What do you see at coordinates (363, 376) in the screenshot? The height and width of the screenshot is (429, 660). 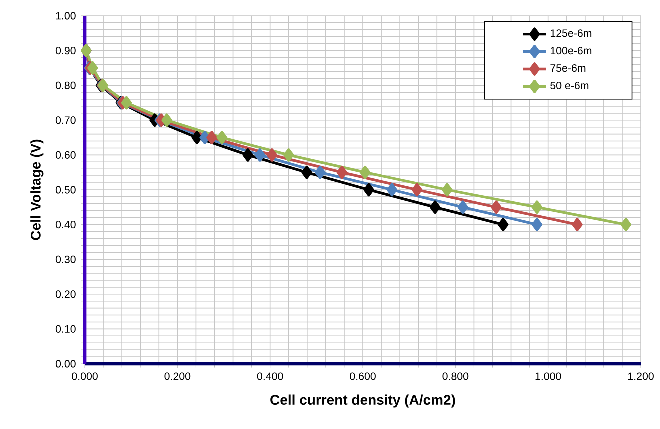 I see `x-tick-label: 0.600` at bounding box center [363, 376].